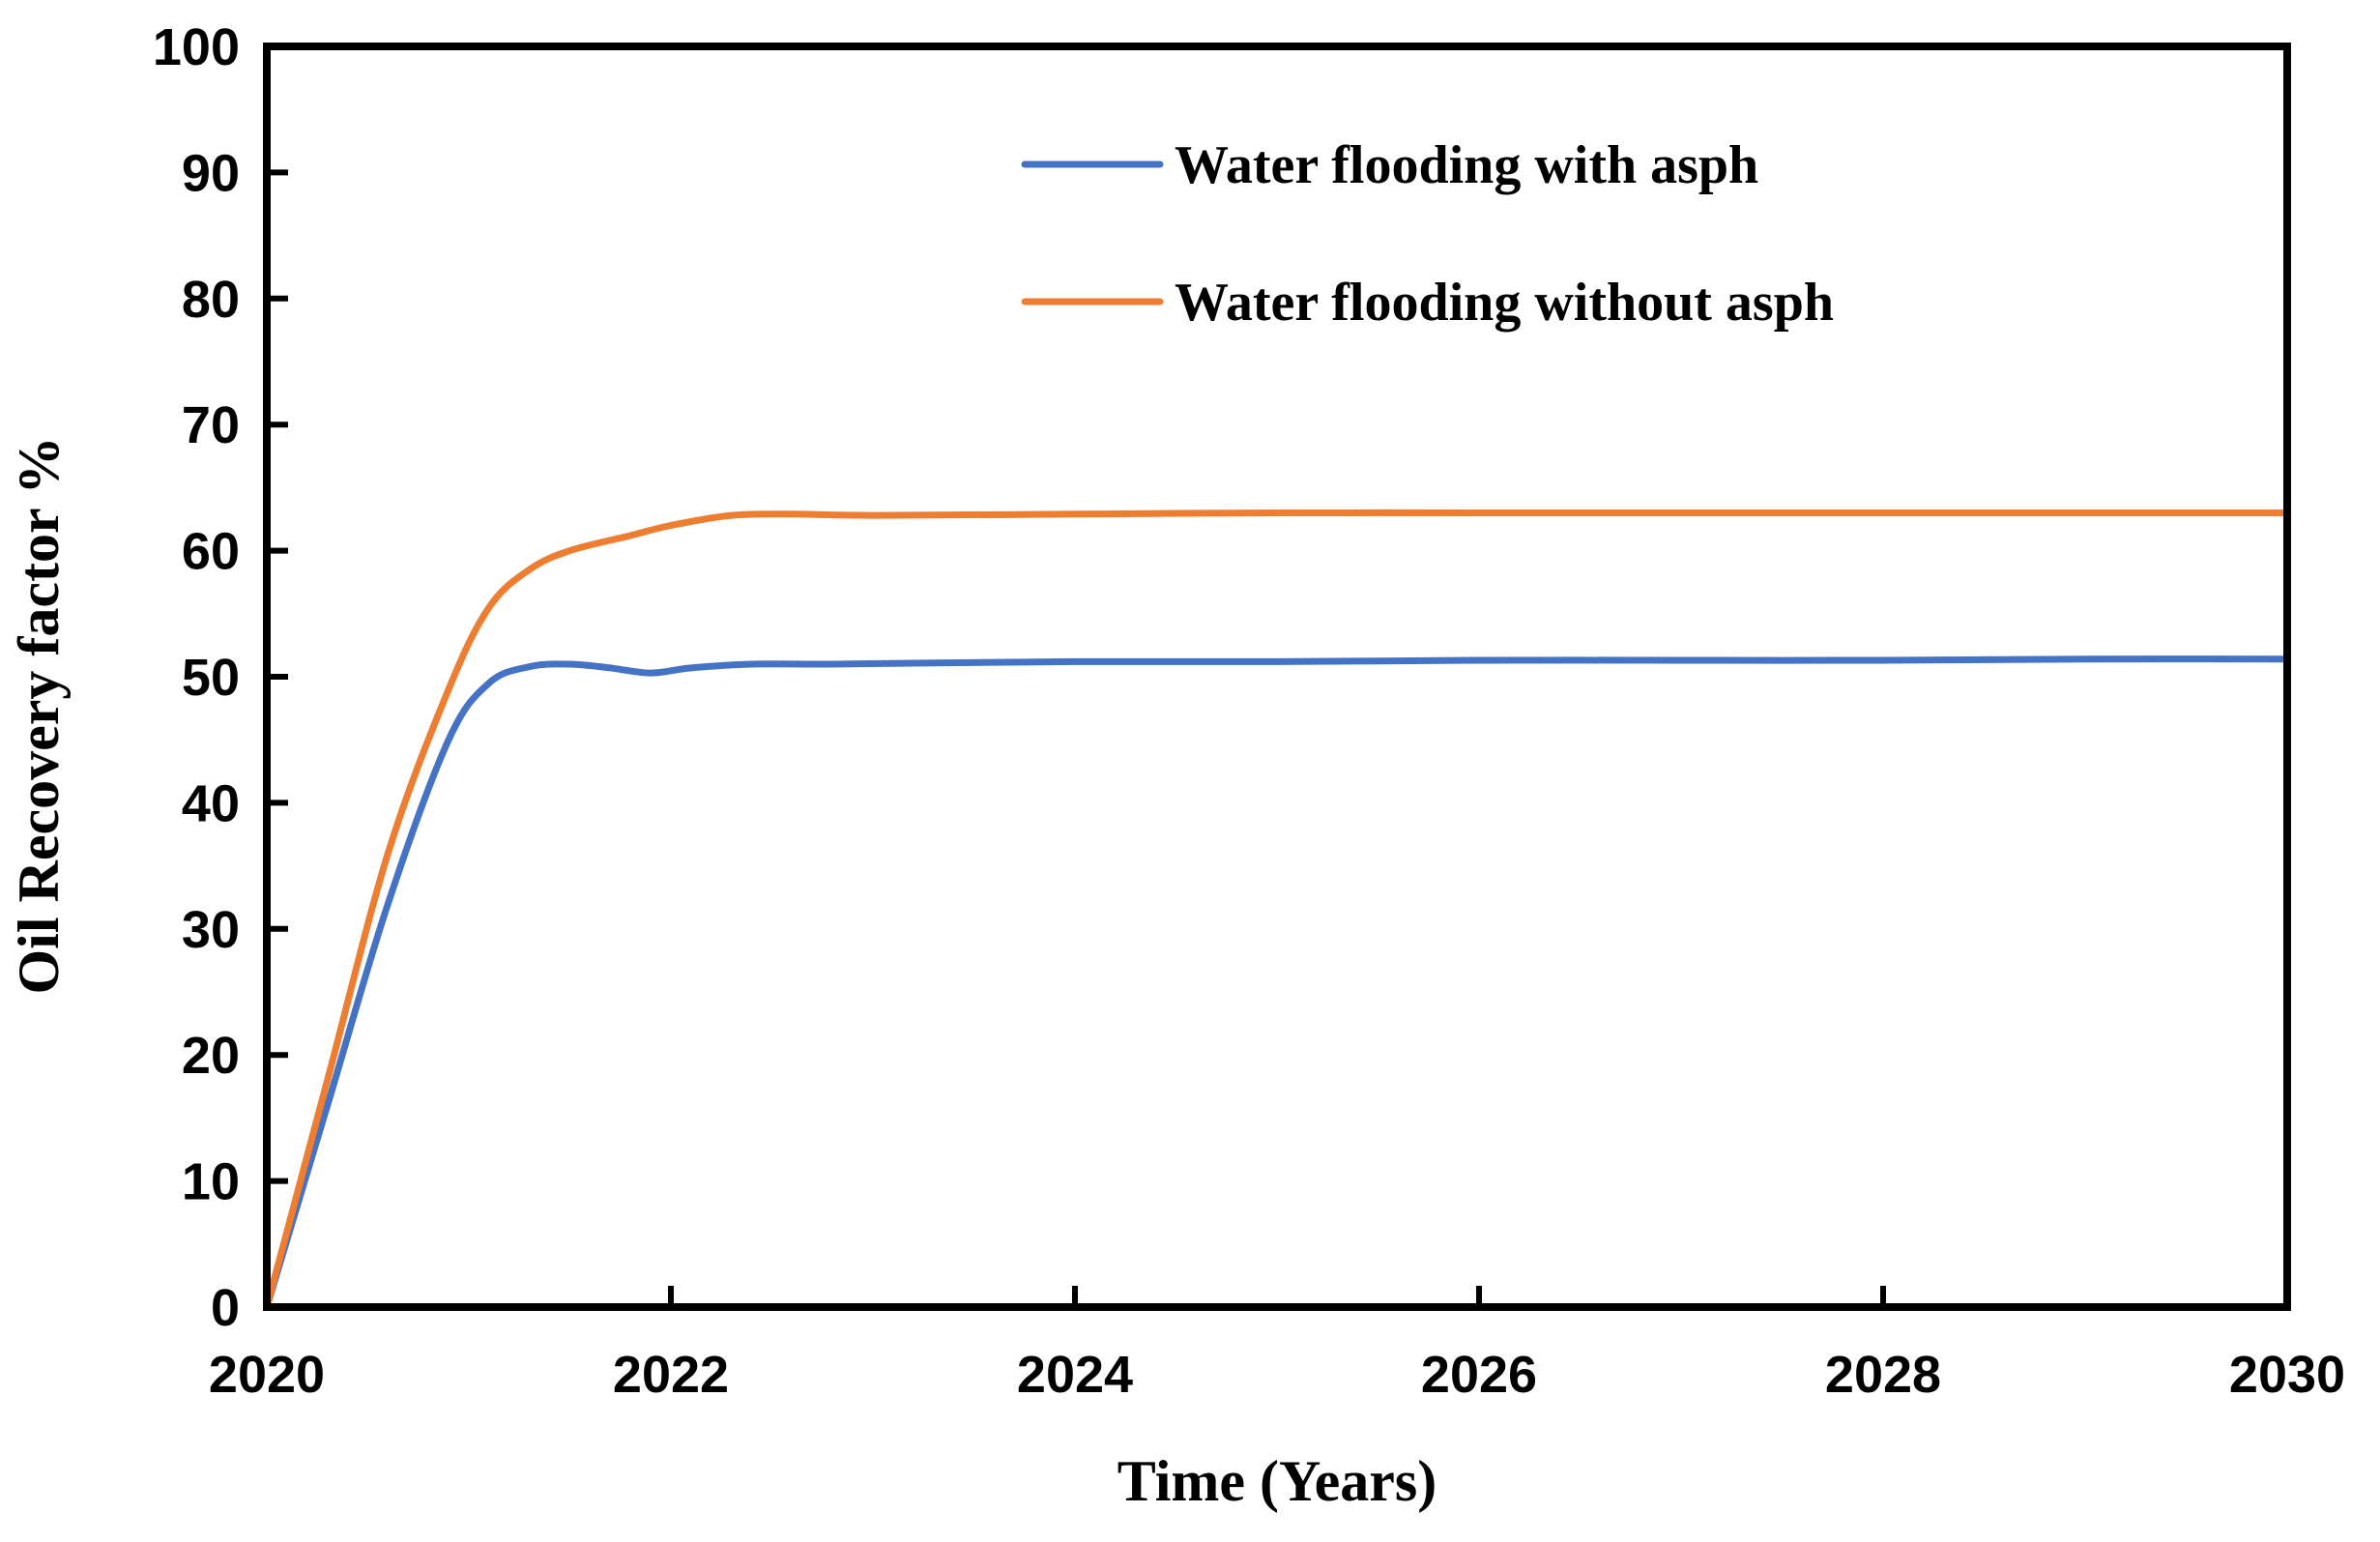 This screenshot has width=2380, height=1542. Describe the element at coordinates (211, 425) in the screenshot. I see `y-tick-label: 70` at that location.